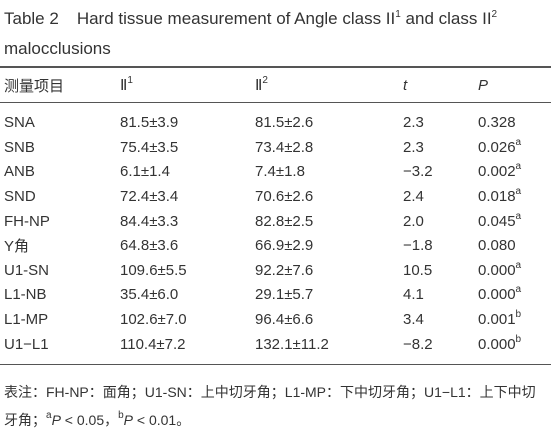 The width and height of the screenshot is (551, 434). Describe the element at coordinates (512, 348) in the screenshot. I see `table-cell: 0.000b` at that location.